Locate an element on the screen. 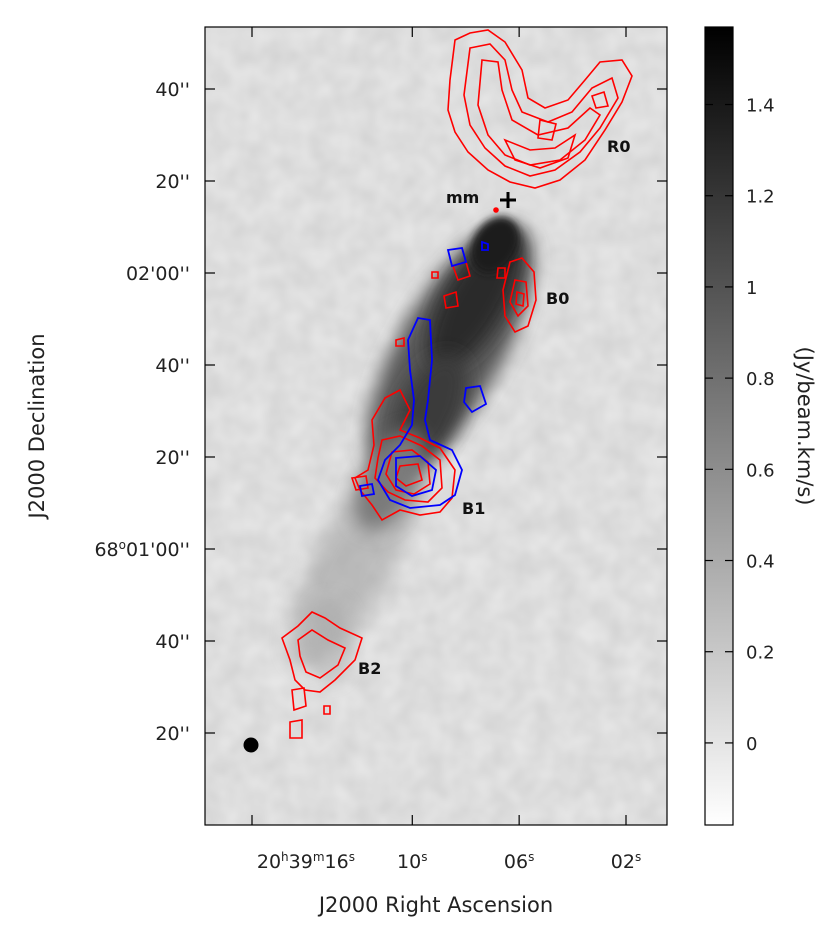  cb-tick-label-3: 0.6 is located at coordinates (760, 470).